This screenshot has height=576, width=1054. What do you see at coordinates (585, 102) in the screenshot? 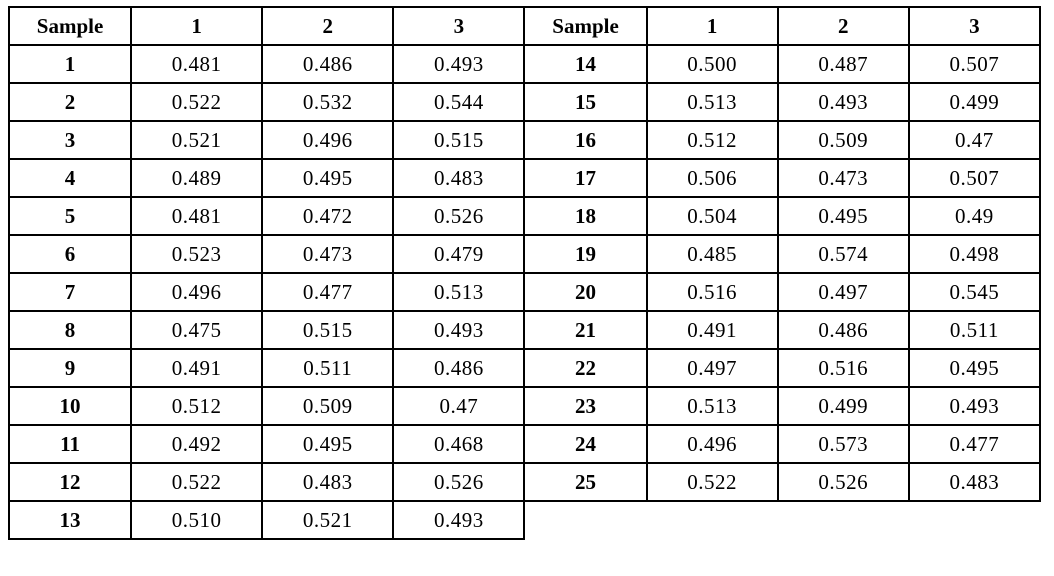
I see `sample-number-cell: 15` at bounding box center [585, 102].